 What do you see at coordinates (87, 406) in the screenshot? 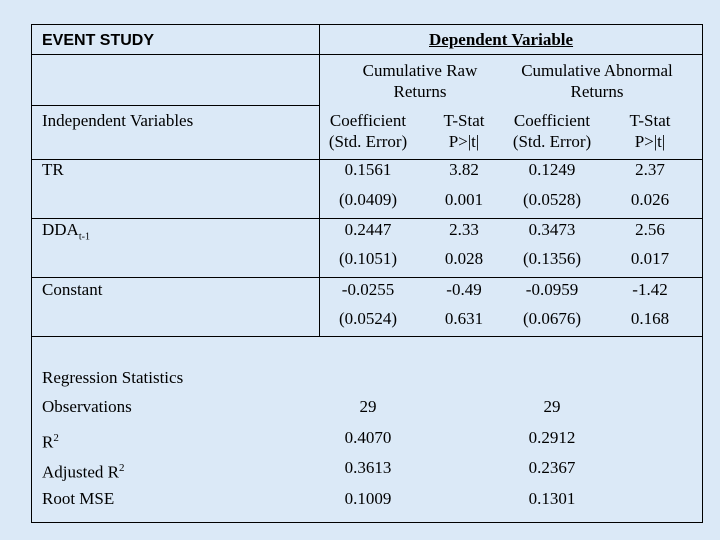
I see `stat-label: Observations` at bounding box center [87, 406].